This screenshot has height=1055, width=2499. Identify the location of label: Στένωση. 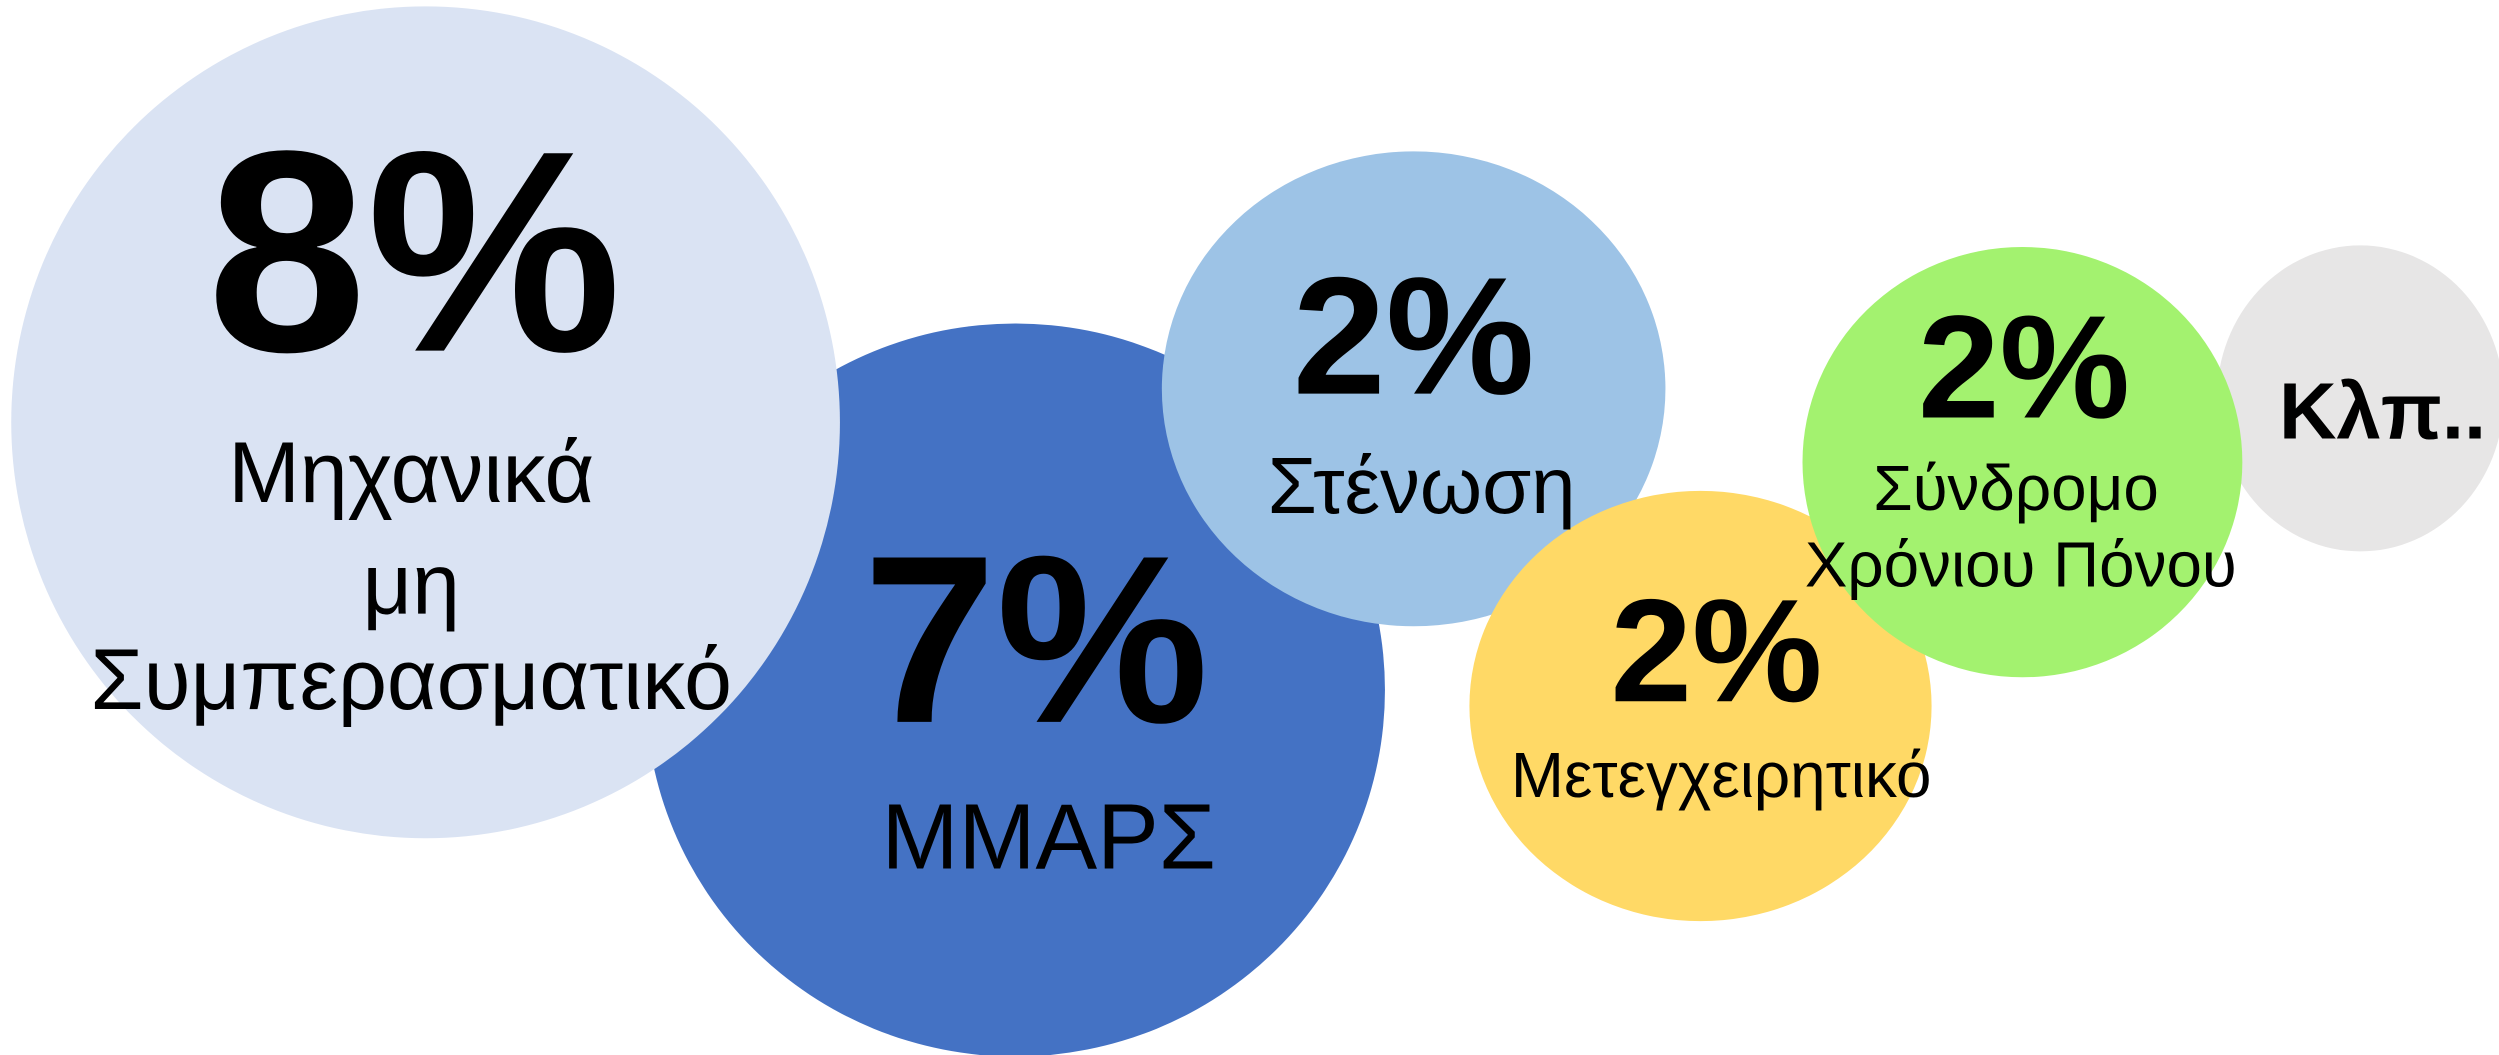
(1422, 485).